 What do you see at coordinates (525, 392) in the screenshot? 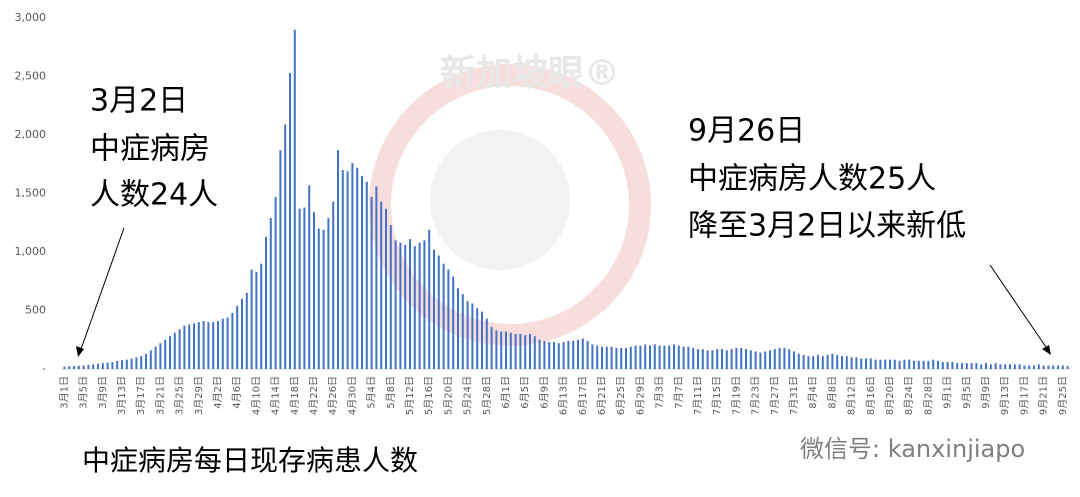
I see `x-tick-label: 6月5日` at bounding box center [525, 392].